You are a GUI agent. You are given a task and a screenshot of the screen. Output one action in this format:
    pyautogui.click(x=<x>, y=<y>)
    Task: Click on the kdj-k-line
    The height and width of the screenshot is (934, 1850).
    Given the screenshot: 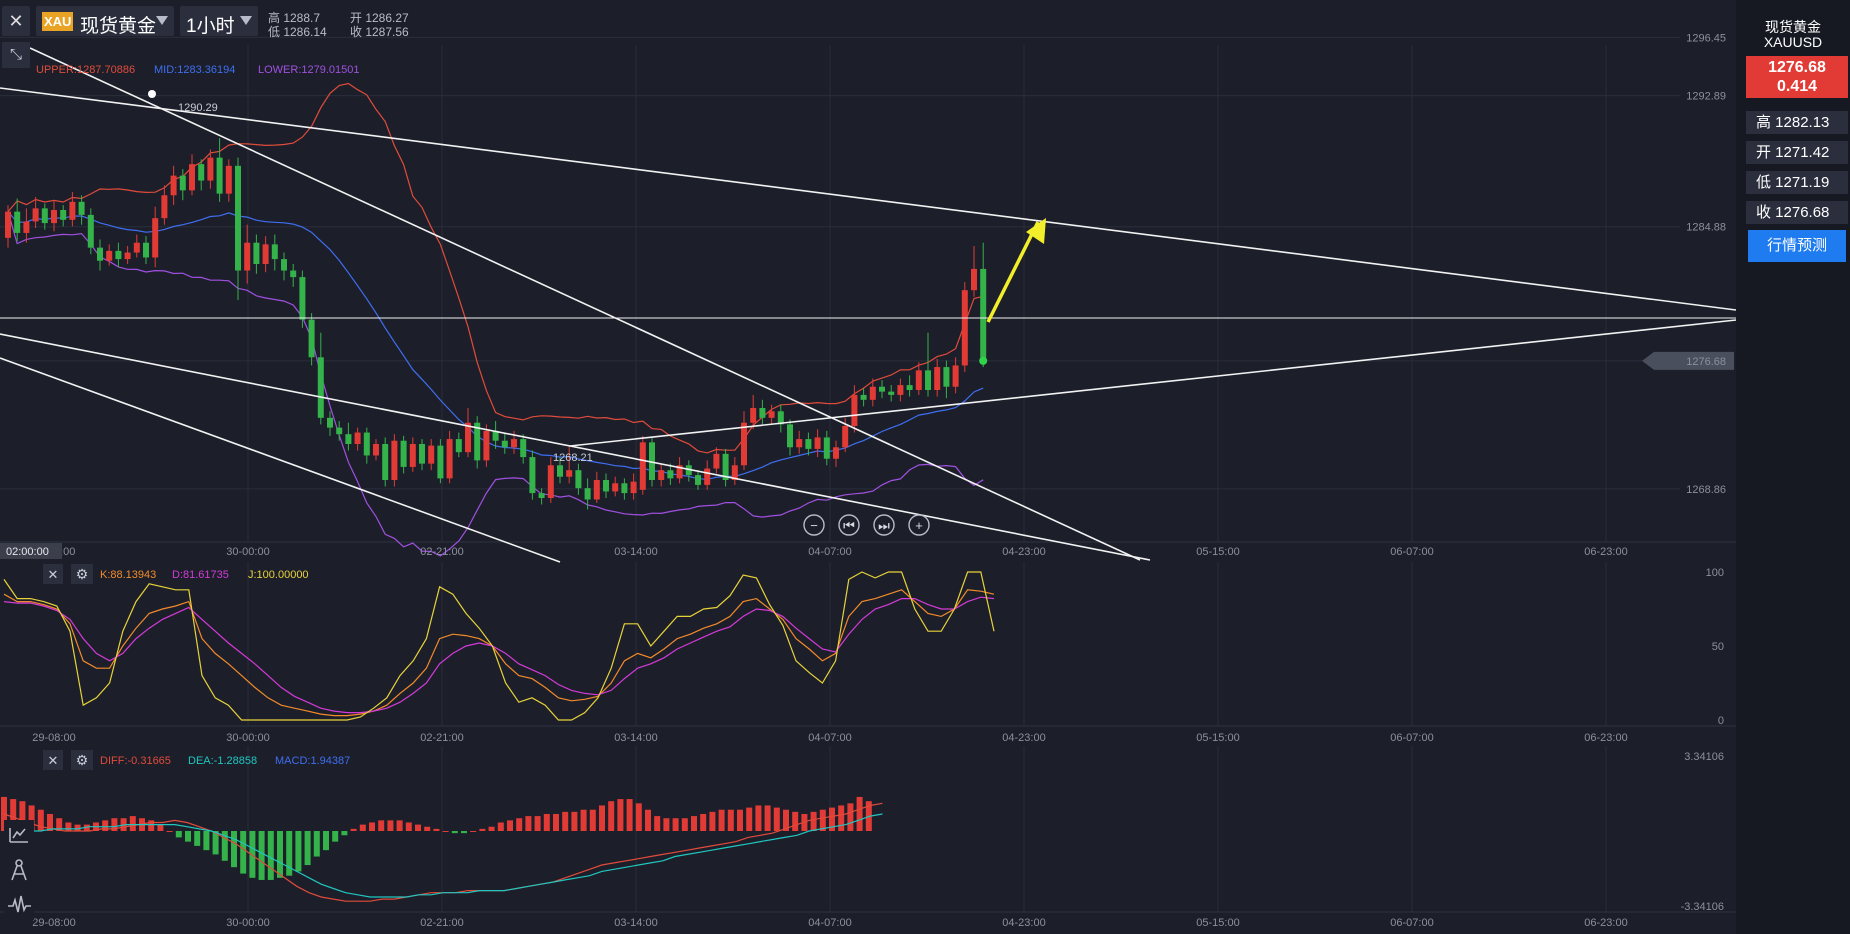 What is the action you would take?
    pyautogui.click(x=499, y=653)
    